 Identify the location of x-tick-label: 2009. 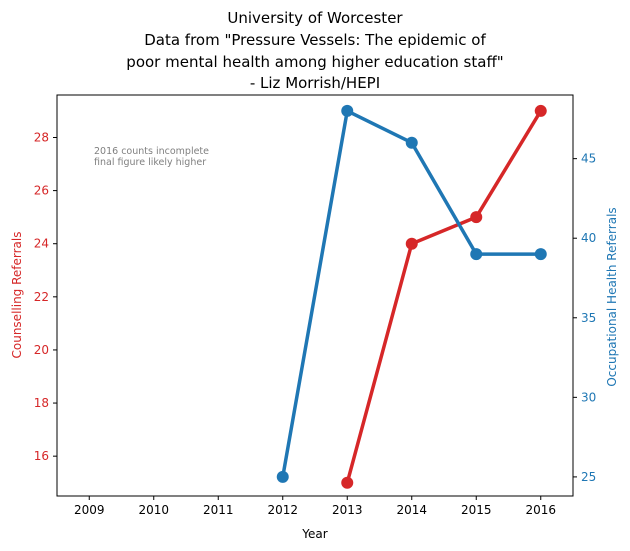
(89, 510).